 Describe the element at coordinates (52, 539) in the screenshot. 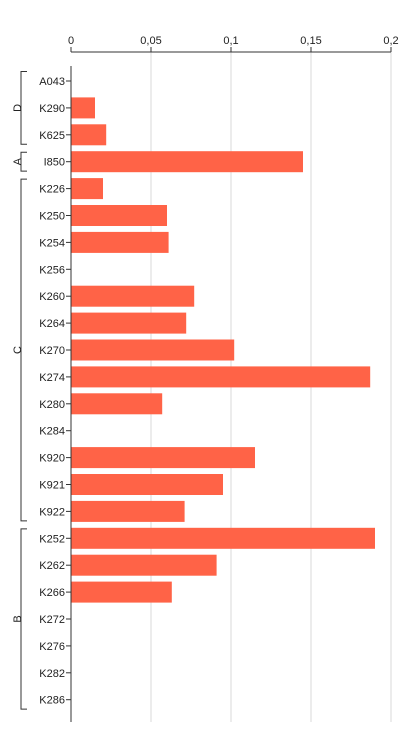

I see `y-tick-label: K252` at that location.